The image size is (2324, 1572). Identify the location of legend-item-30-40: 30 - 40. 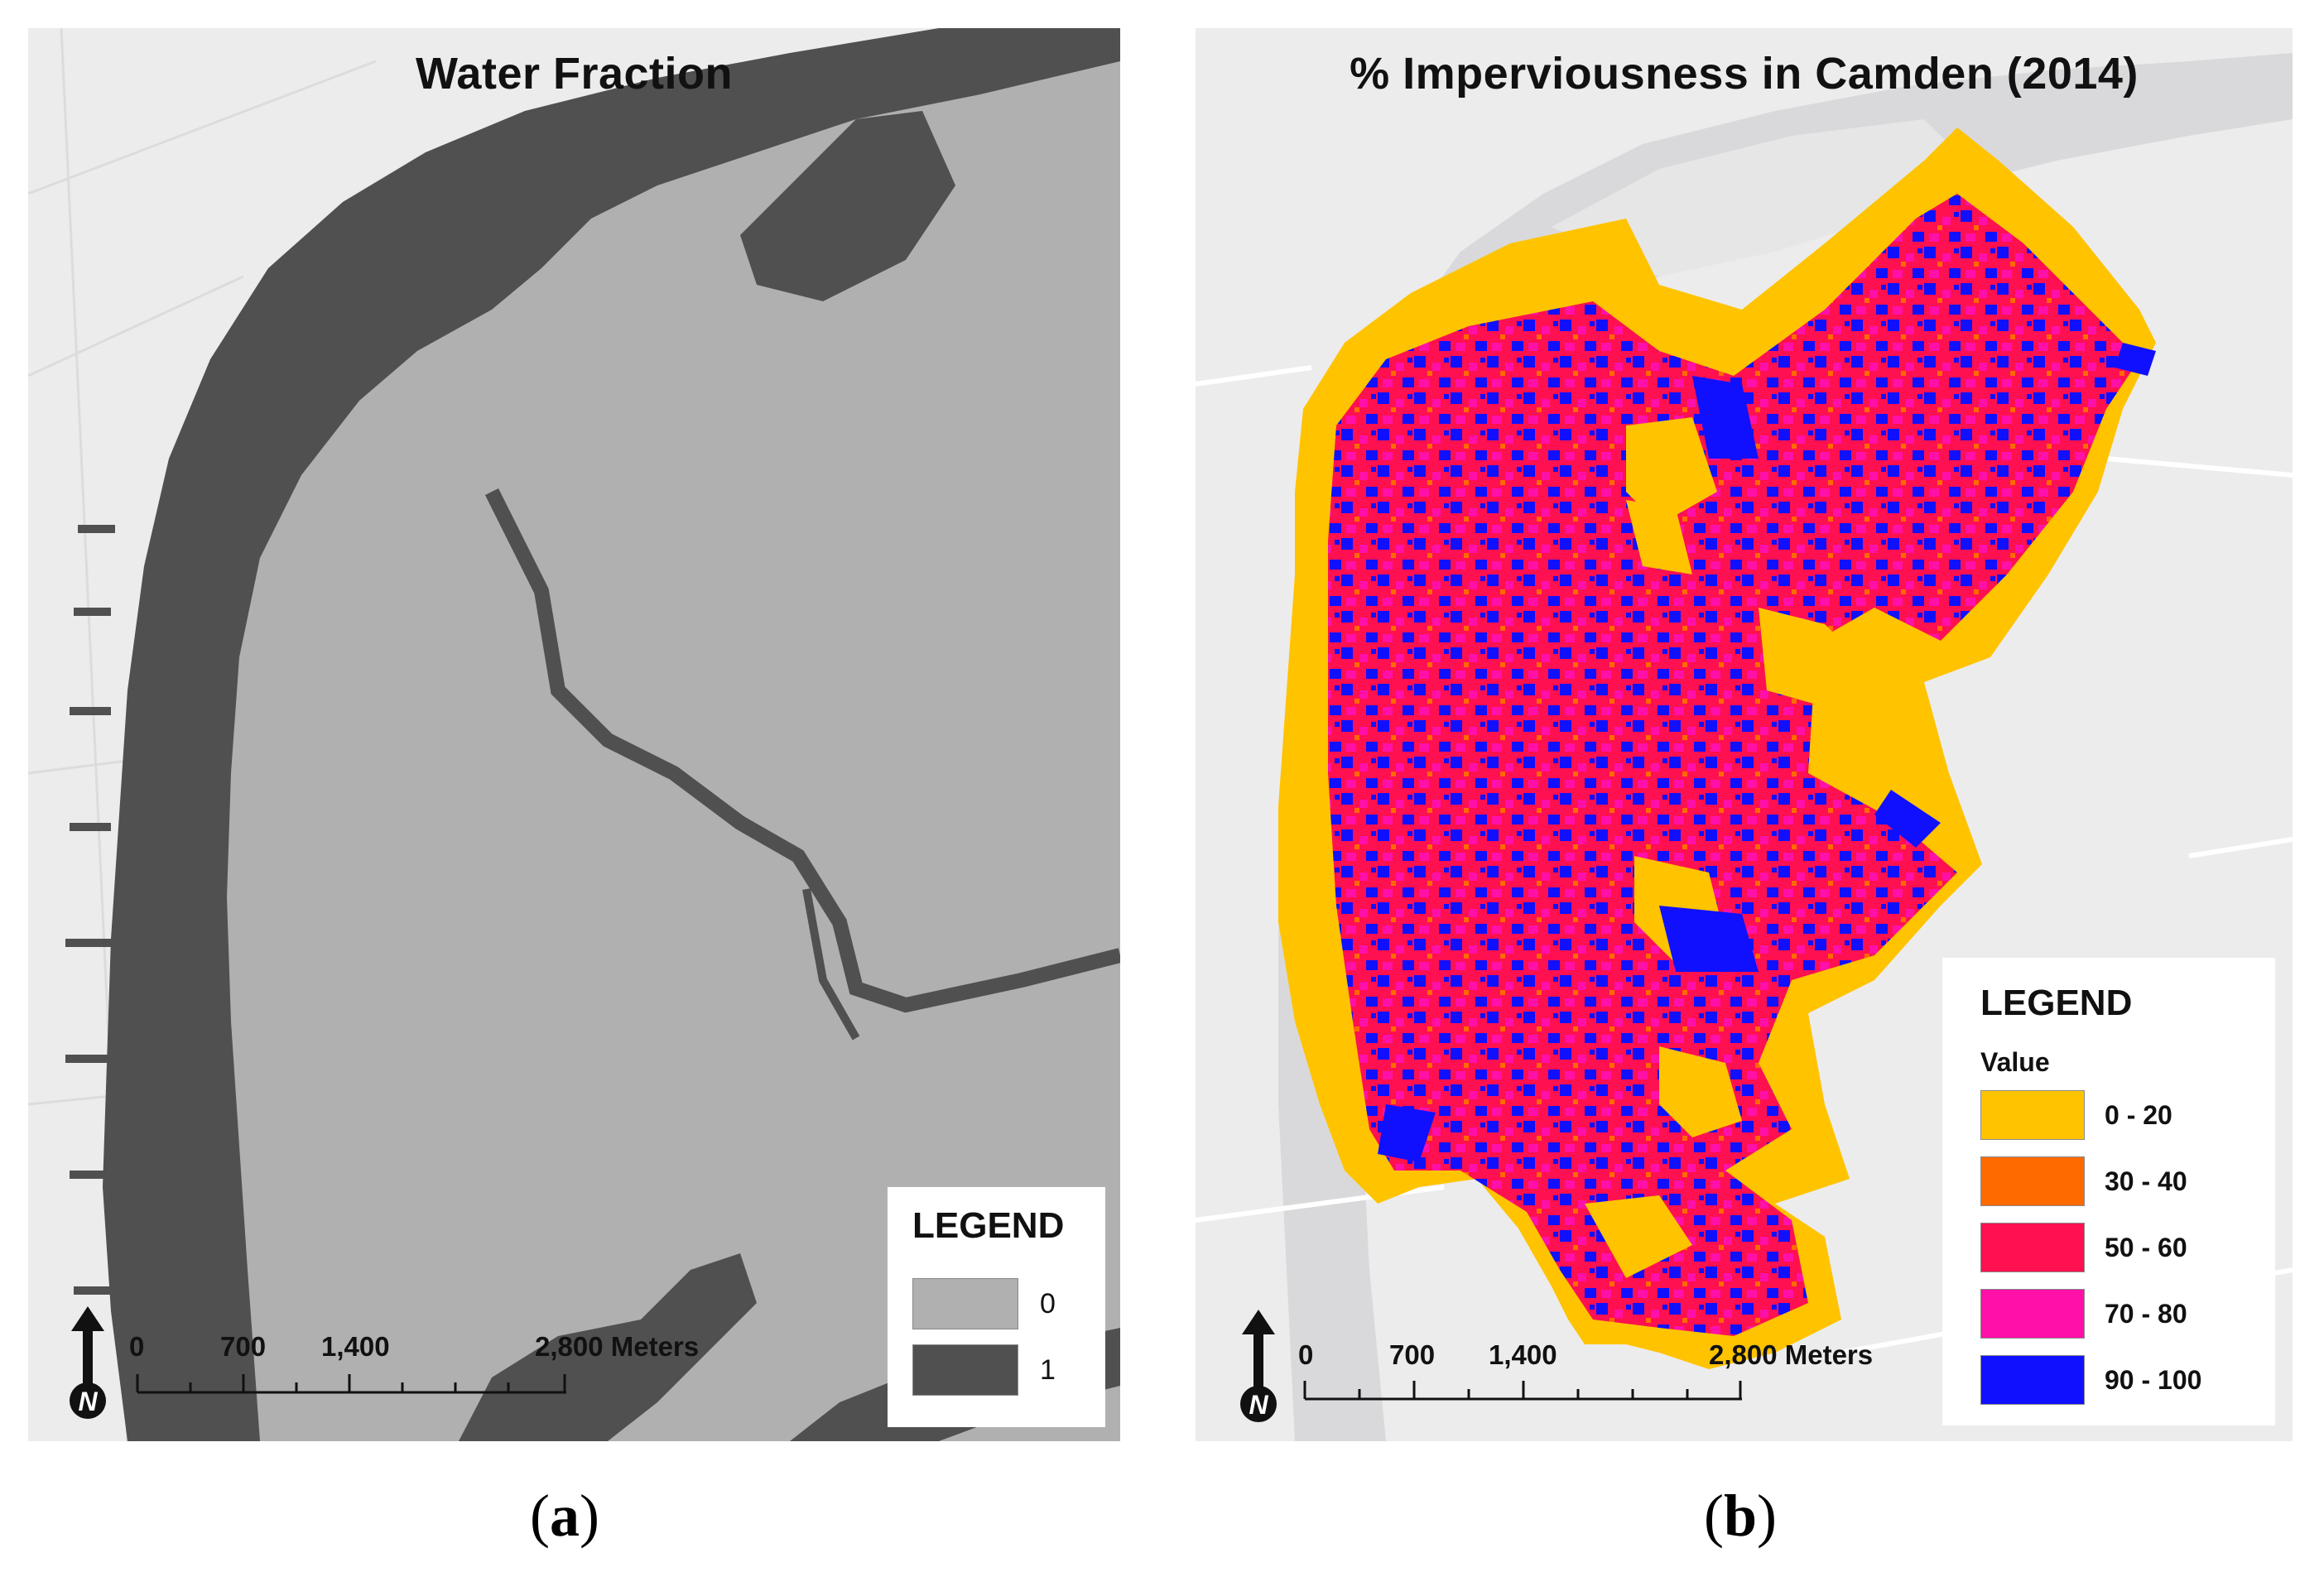
(2083, 1181).